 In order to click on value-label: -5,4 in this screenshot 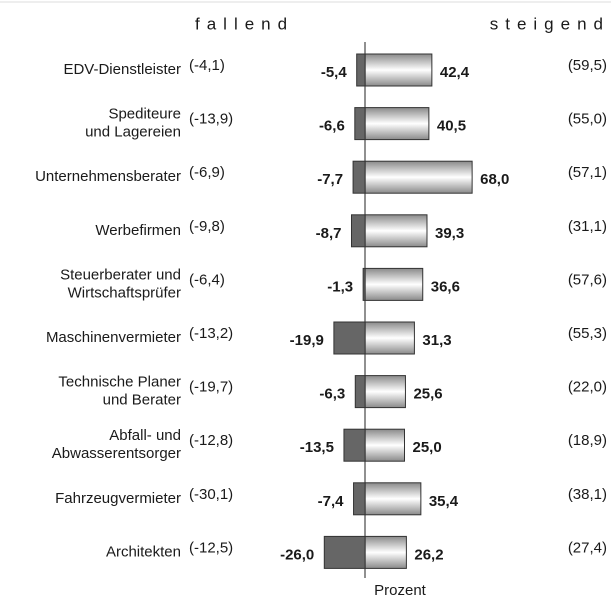, I will do `click(334, 72)`.